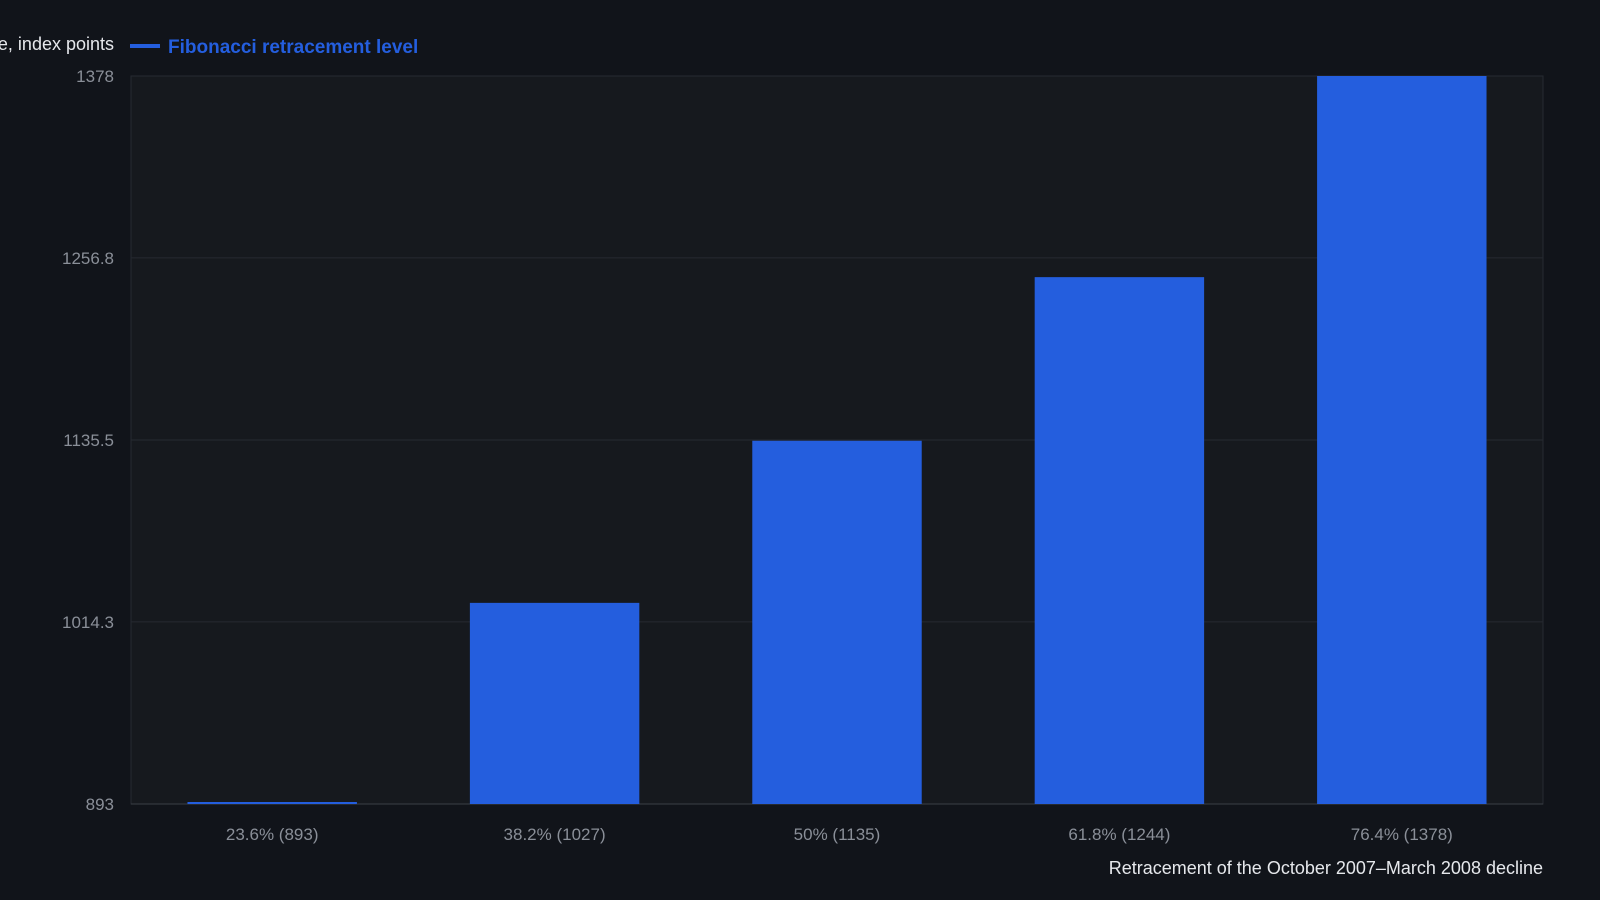  Describe the element at coordinates (95, 76) in the screenshot. I see `y-tick-label: 1378` at that location.